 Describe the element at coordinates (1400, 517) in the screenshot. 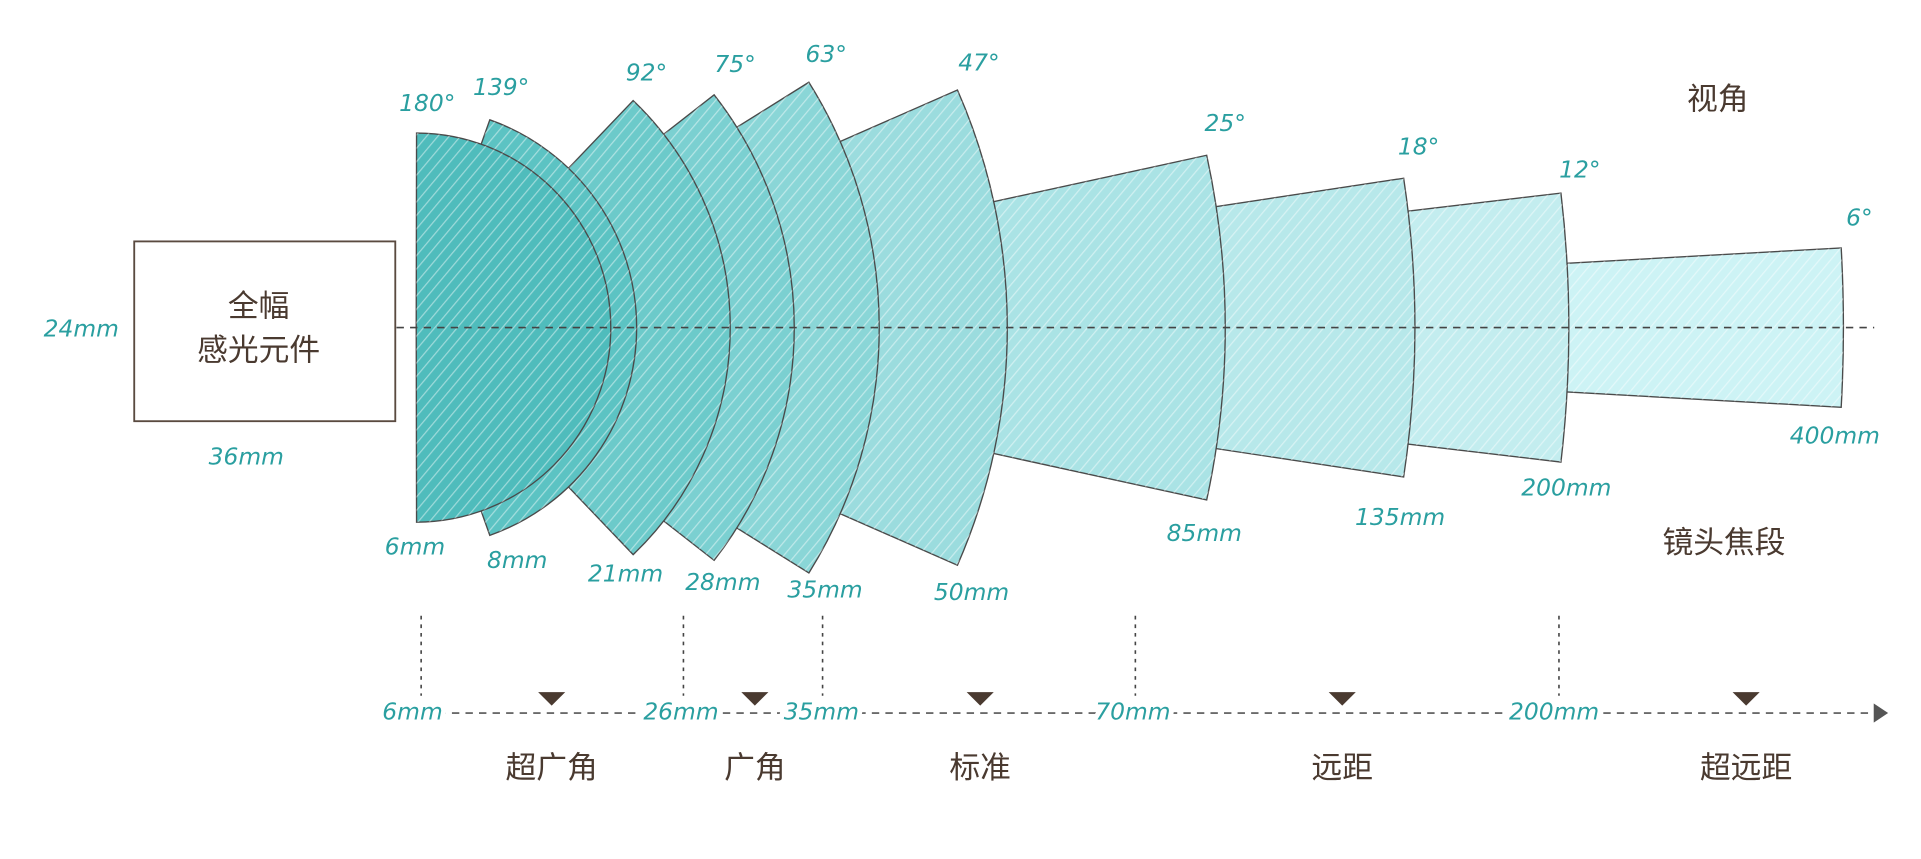

I see `focal-label: 135mm` at that location.